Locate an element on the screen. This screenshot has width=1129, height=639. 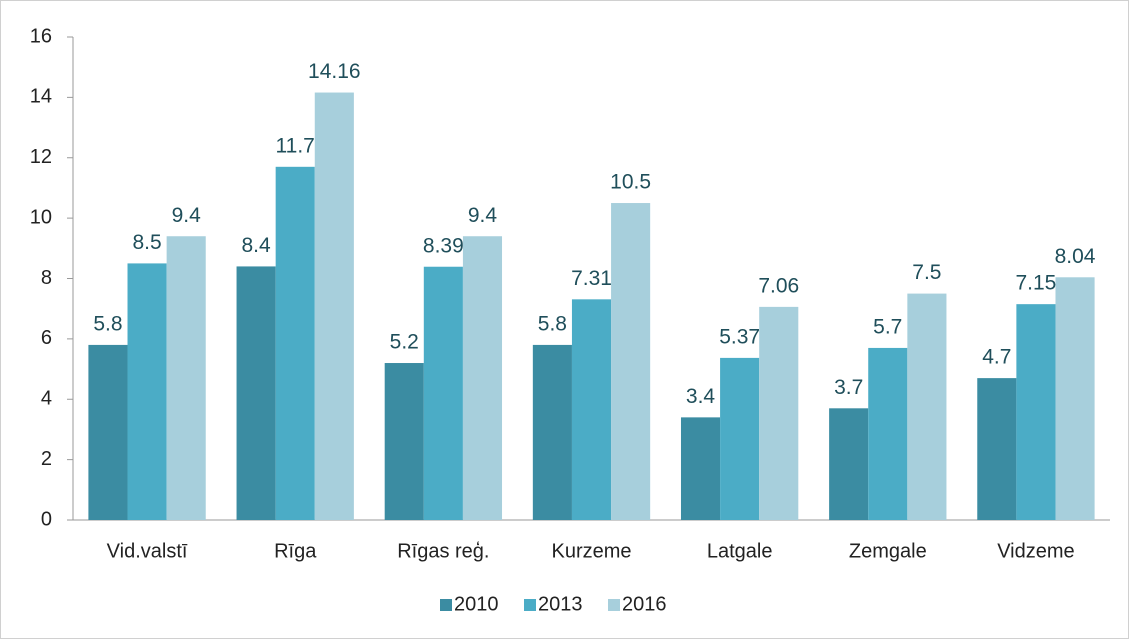
data-label: 11.7 is located at coordinates (295, 145).